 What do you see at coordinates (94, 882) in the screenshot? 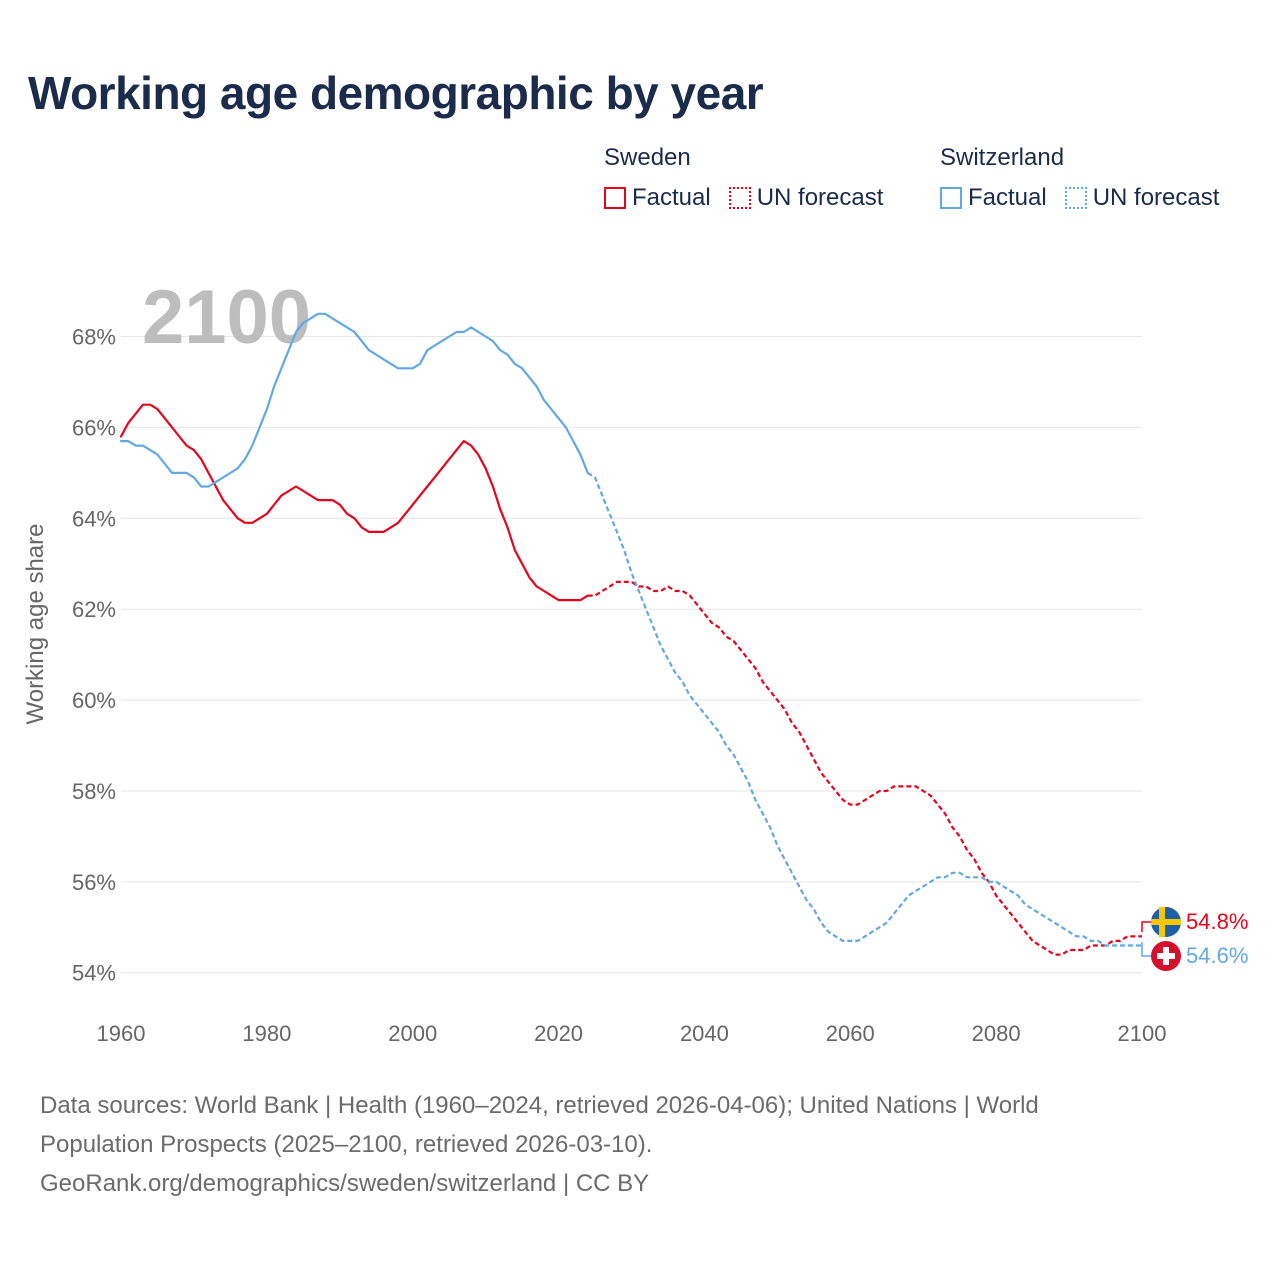
I see `y-tick-label: 56%` at bounding box center [94, 882].